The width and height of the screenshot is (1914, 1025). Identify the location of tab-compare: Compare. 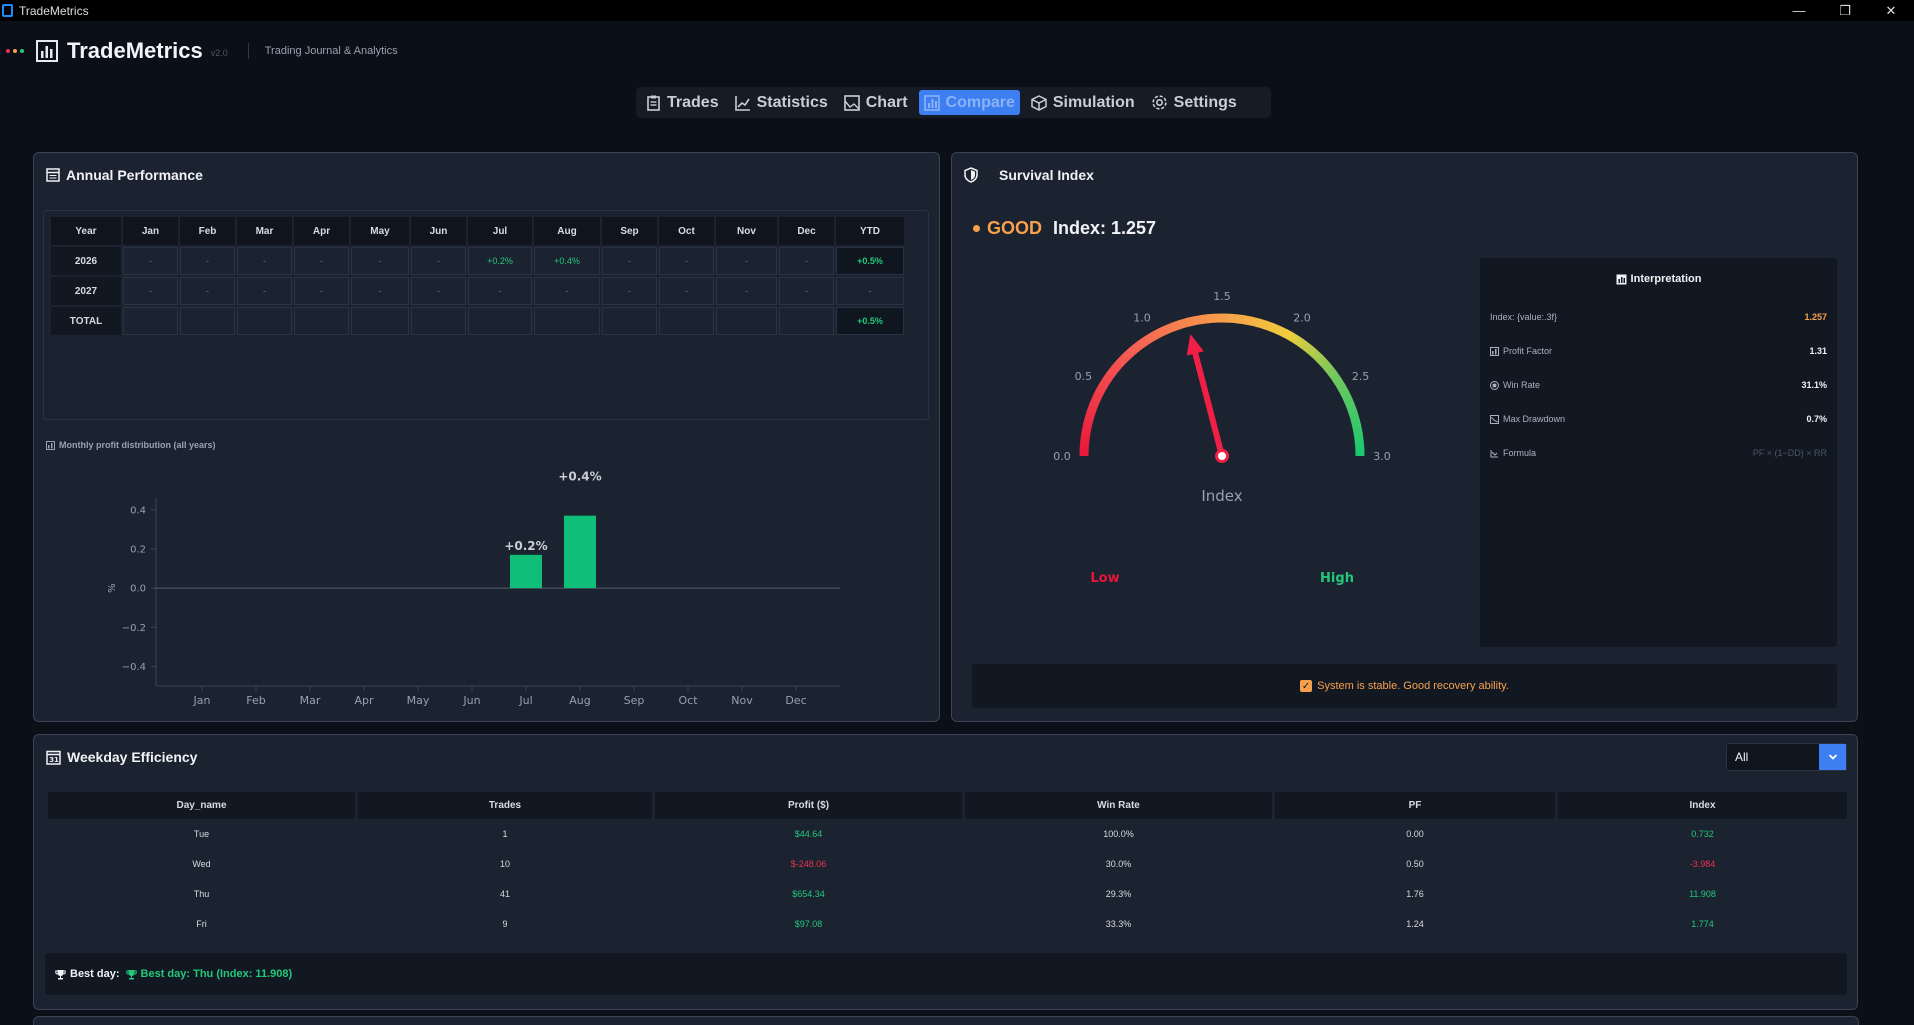
(969, 102).